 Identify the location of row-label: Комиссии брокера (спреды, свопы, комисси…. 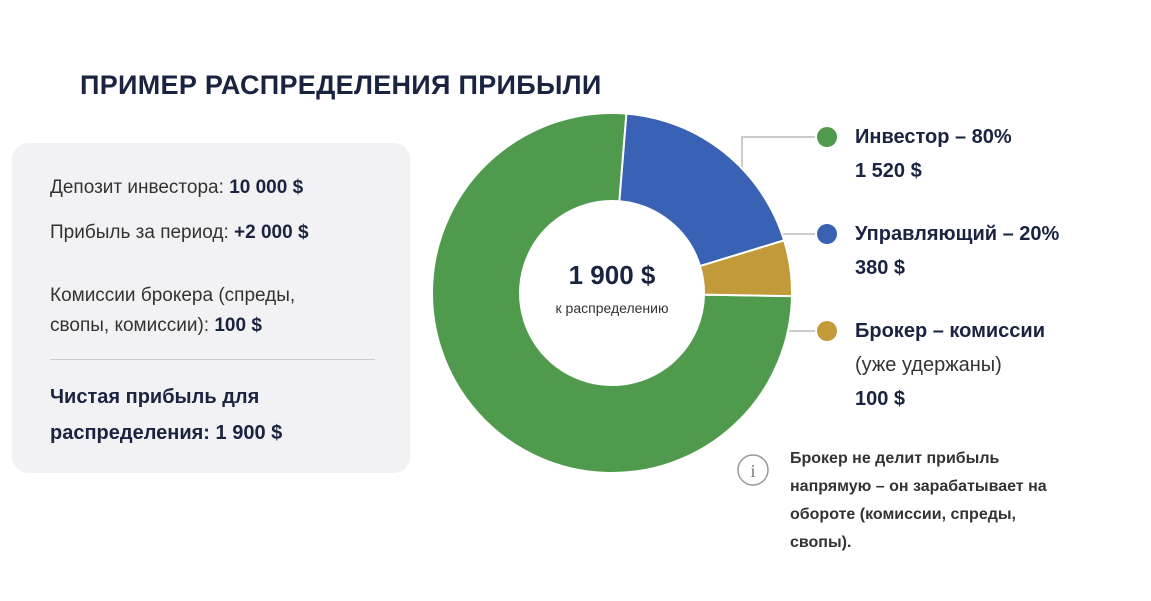
(173, 310).